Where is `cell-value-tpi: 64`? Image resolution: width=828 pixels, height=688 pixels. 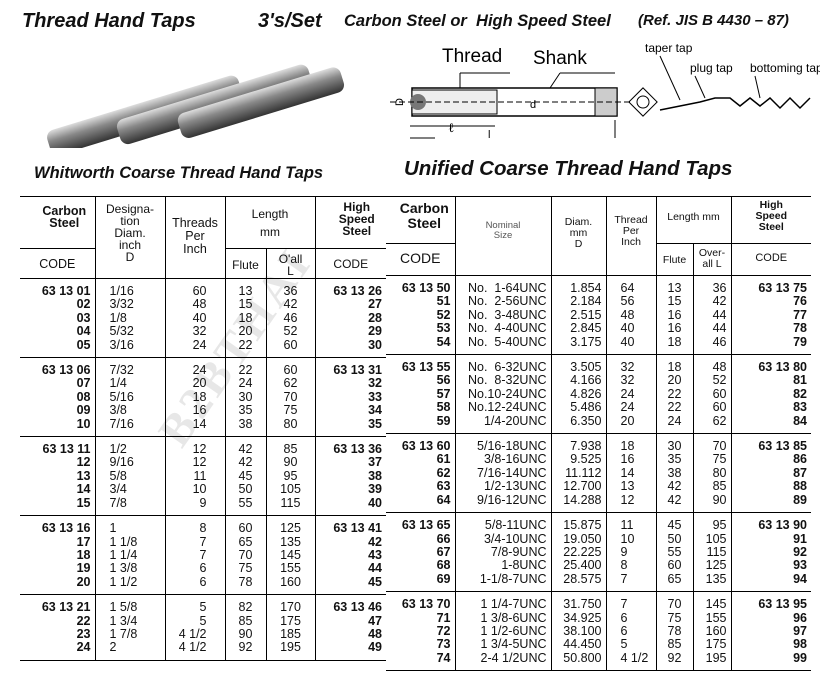 cell-value-tpi: 64 is located at coordinates (627, 288).